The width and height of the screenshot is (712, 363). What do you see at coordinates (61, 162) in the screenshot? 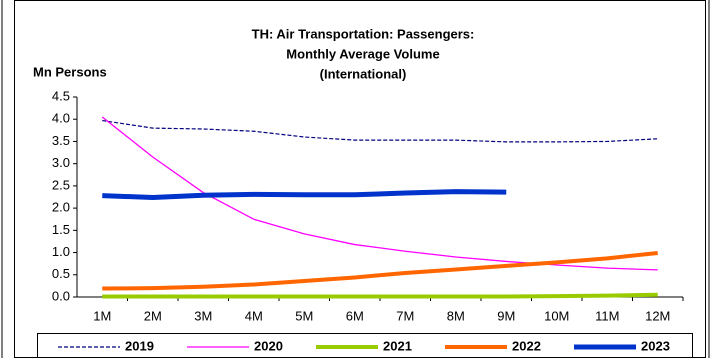
I see `y-tick-label: 3.0` at bounding box center [61, 162].